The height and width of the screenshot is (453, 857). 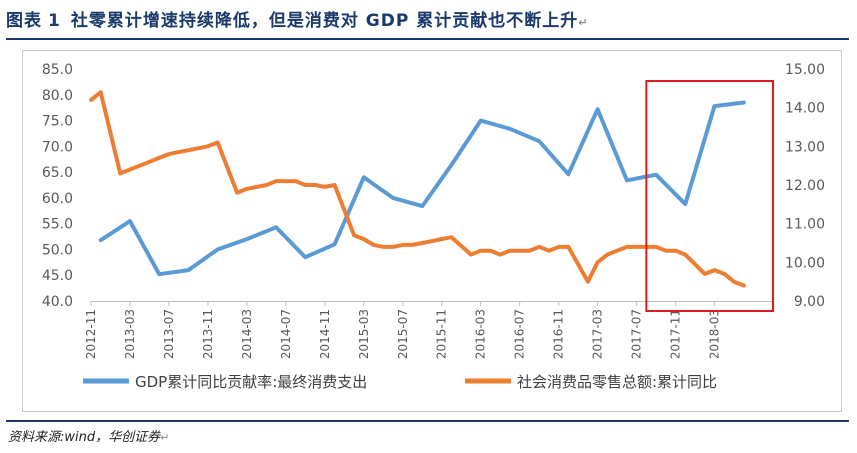 I want to click on x-tick-label: 2015-07, so click(x=403, y=334).